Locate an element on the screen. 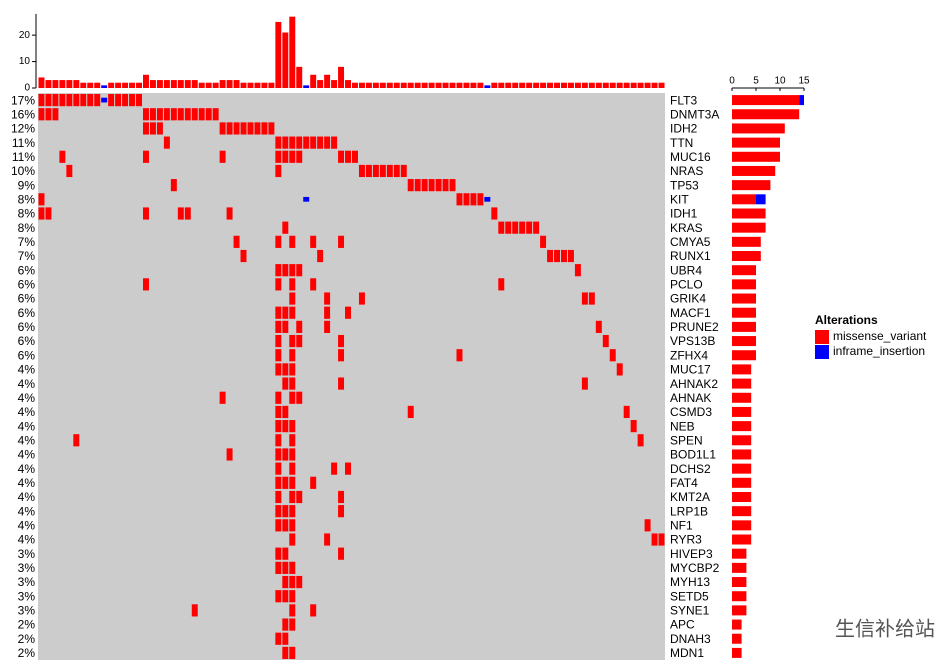  x-tick-label: 15 is located at coordinates (804, 81).